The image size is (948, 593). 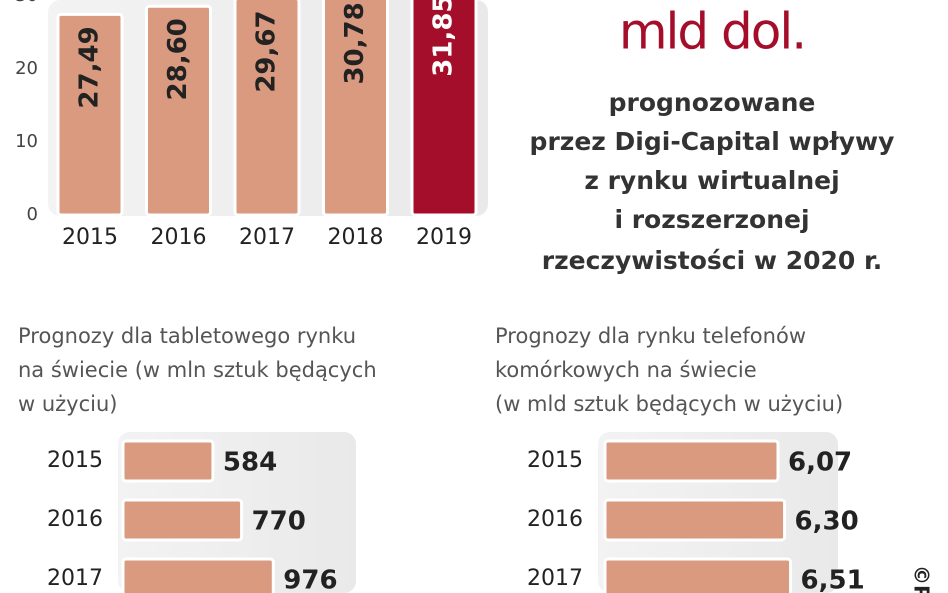 I want to click on value-label: 27,49, so click(x=90, y=67).